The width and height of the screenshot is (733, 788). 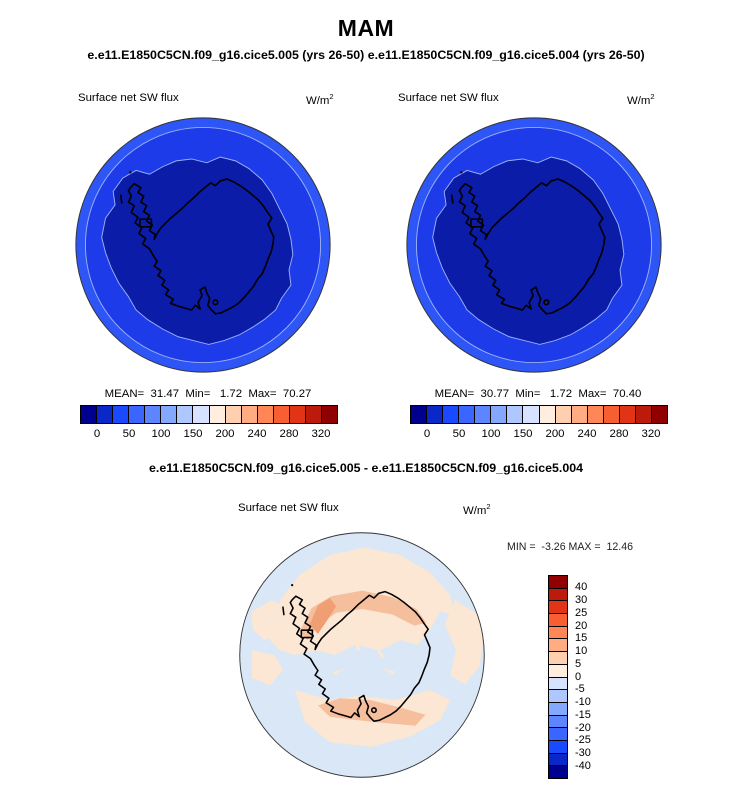 What do you see at coordinates (583, 702) in the screenshot?
I see `colorbar-tick-label: -10` at bounding box center [583, 702].